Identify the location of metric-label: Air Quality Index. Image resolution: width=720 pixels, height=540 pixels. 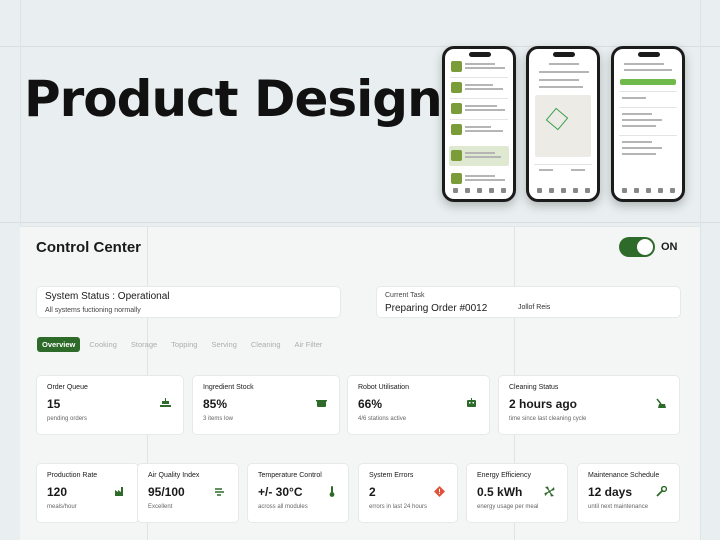
(174, 475).